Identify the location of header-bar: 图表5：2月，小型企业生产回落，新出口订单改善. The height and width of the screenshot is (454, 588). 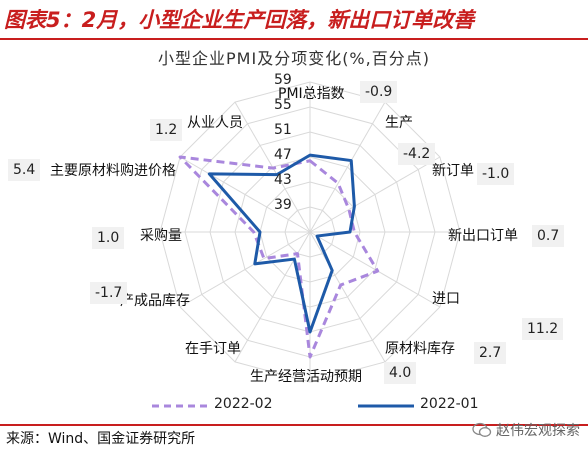
(294, 20).